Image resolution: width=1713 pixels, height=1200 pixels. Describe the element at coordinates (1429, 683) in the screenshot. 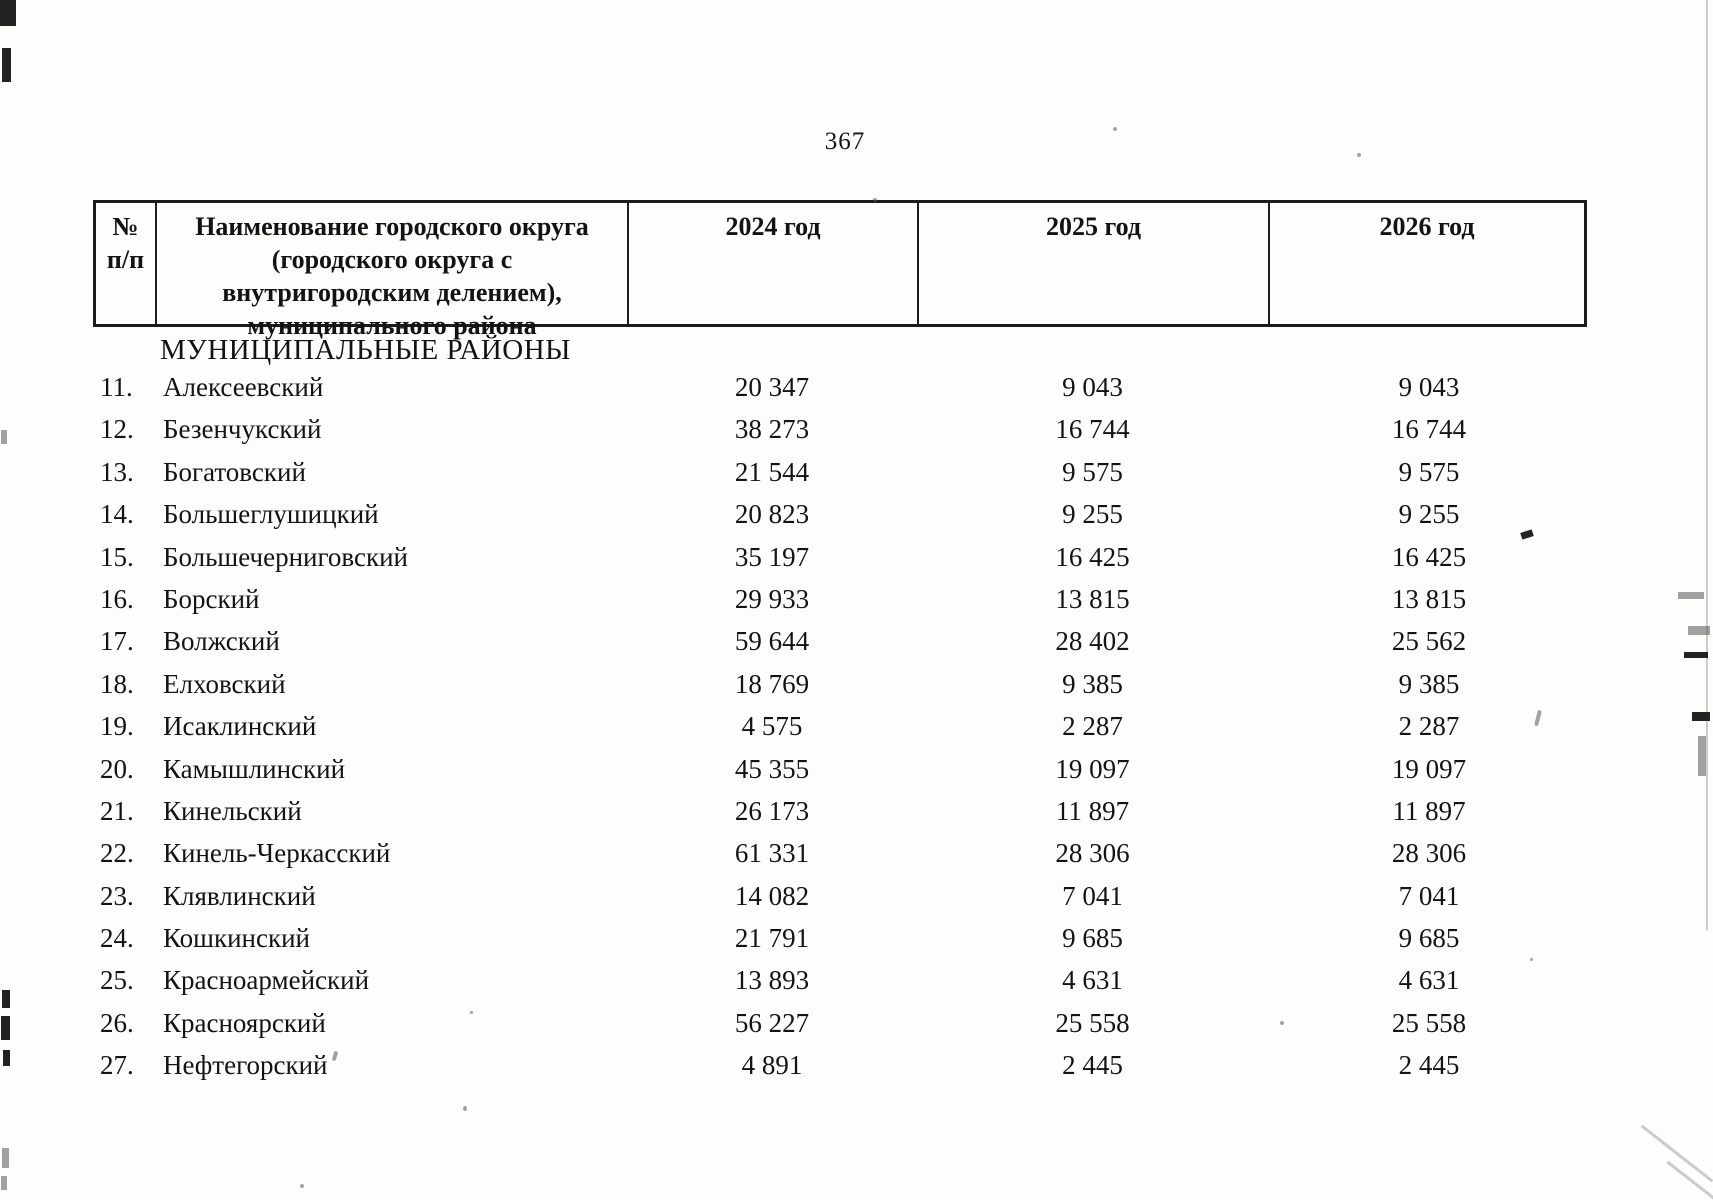

I see `value-2026: 9 385` at that location.